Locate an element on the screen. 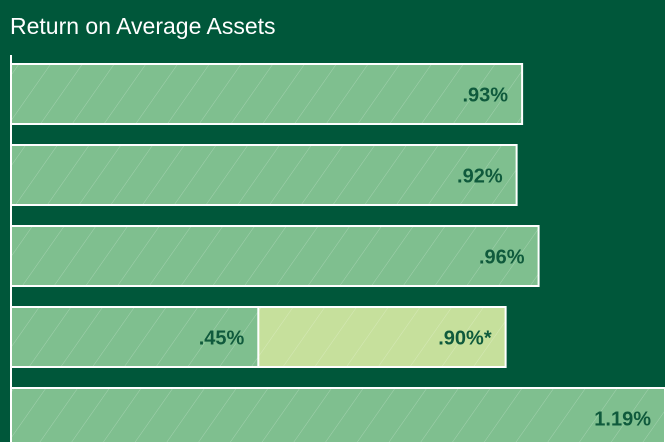 The height and width of the screenshot is (442, 665). value-label: 1.19% is located at coordinates (622, 419).